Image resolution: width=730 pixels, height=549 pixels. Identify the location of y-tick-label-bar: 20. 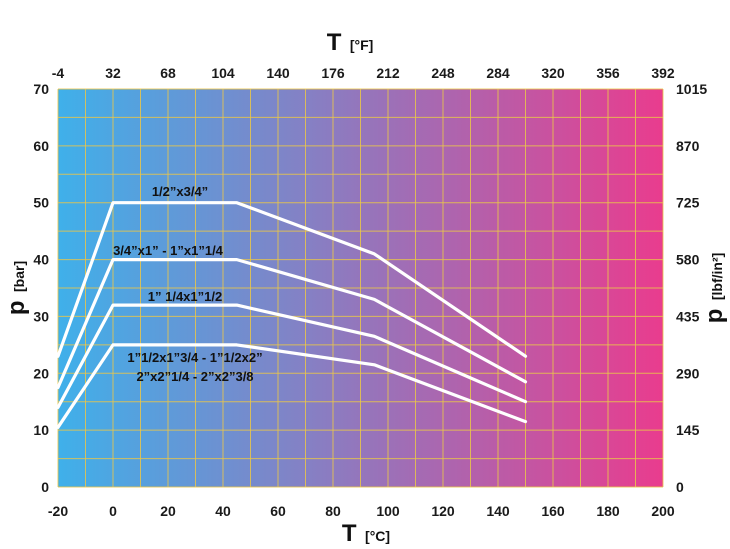
(41, 373).